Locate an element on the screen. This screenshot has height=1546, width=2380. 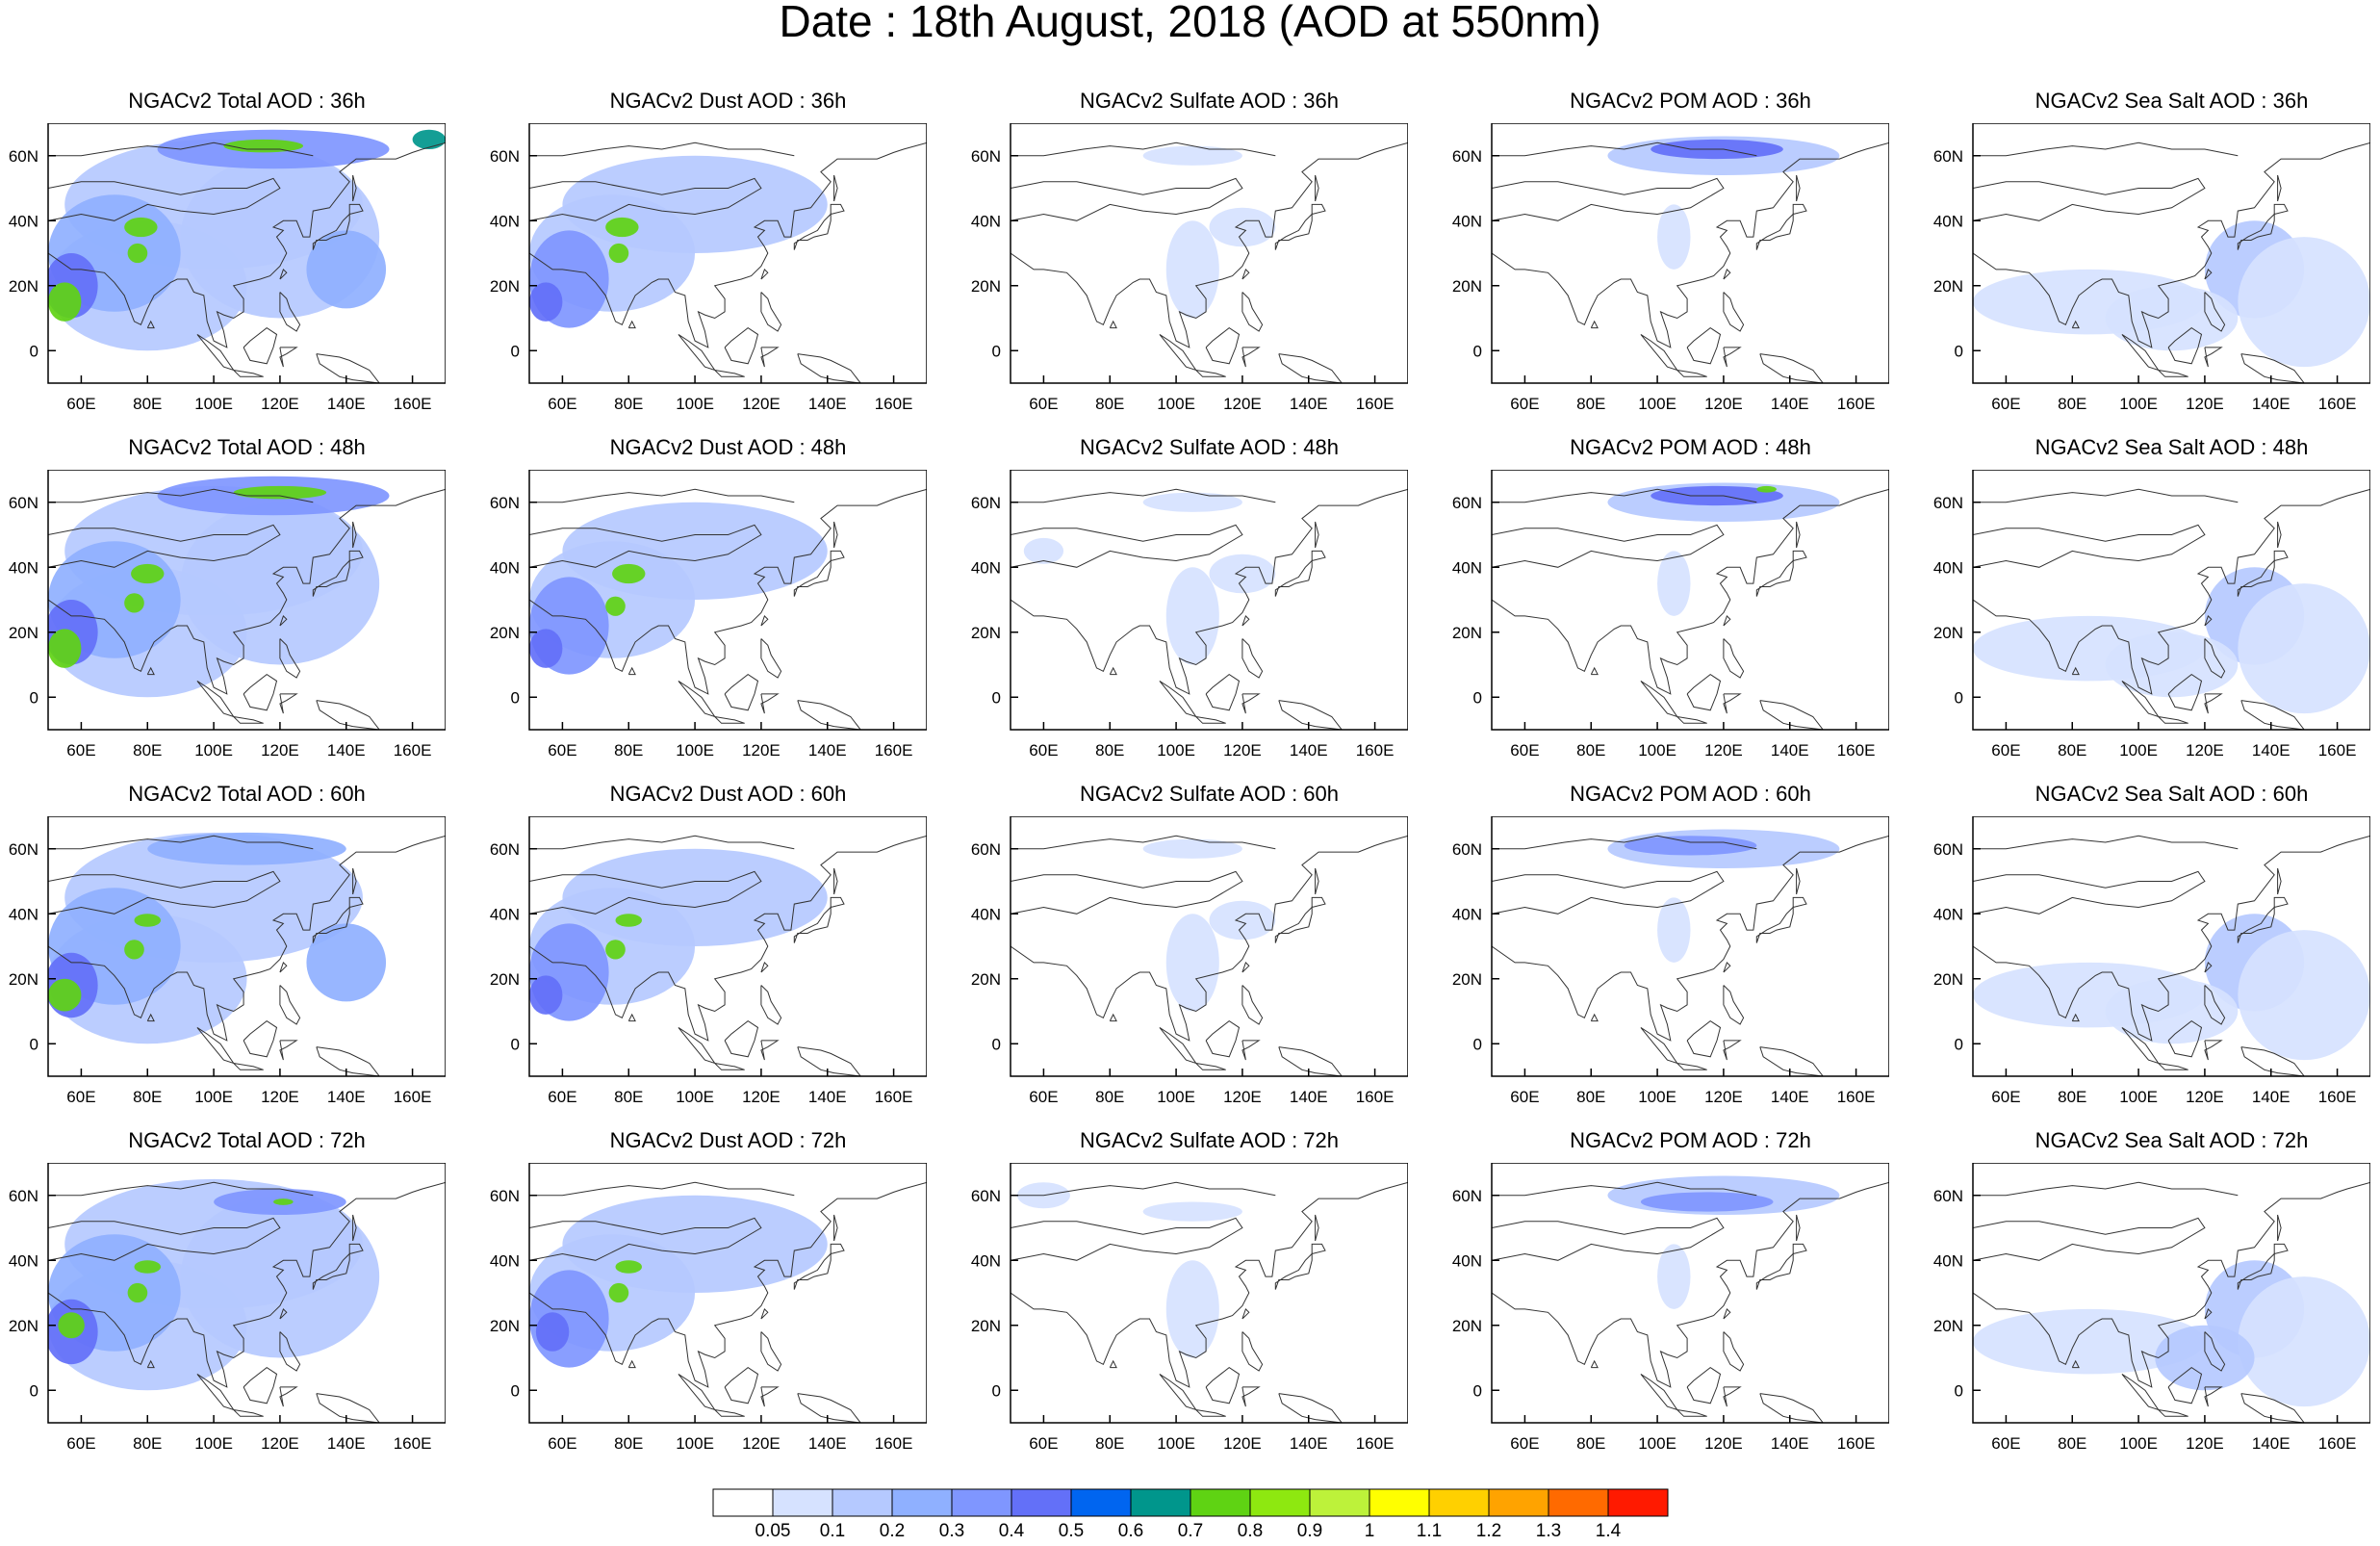
panel-title: NGACv2 Sulfate AOD : 36h is located at coordinates (1210, 101).